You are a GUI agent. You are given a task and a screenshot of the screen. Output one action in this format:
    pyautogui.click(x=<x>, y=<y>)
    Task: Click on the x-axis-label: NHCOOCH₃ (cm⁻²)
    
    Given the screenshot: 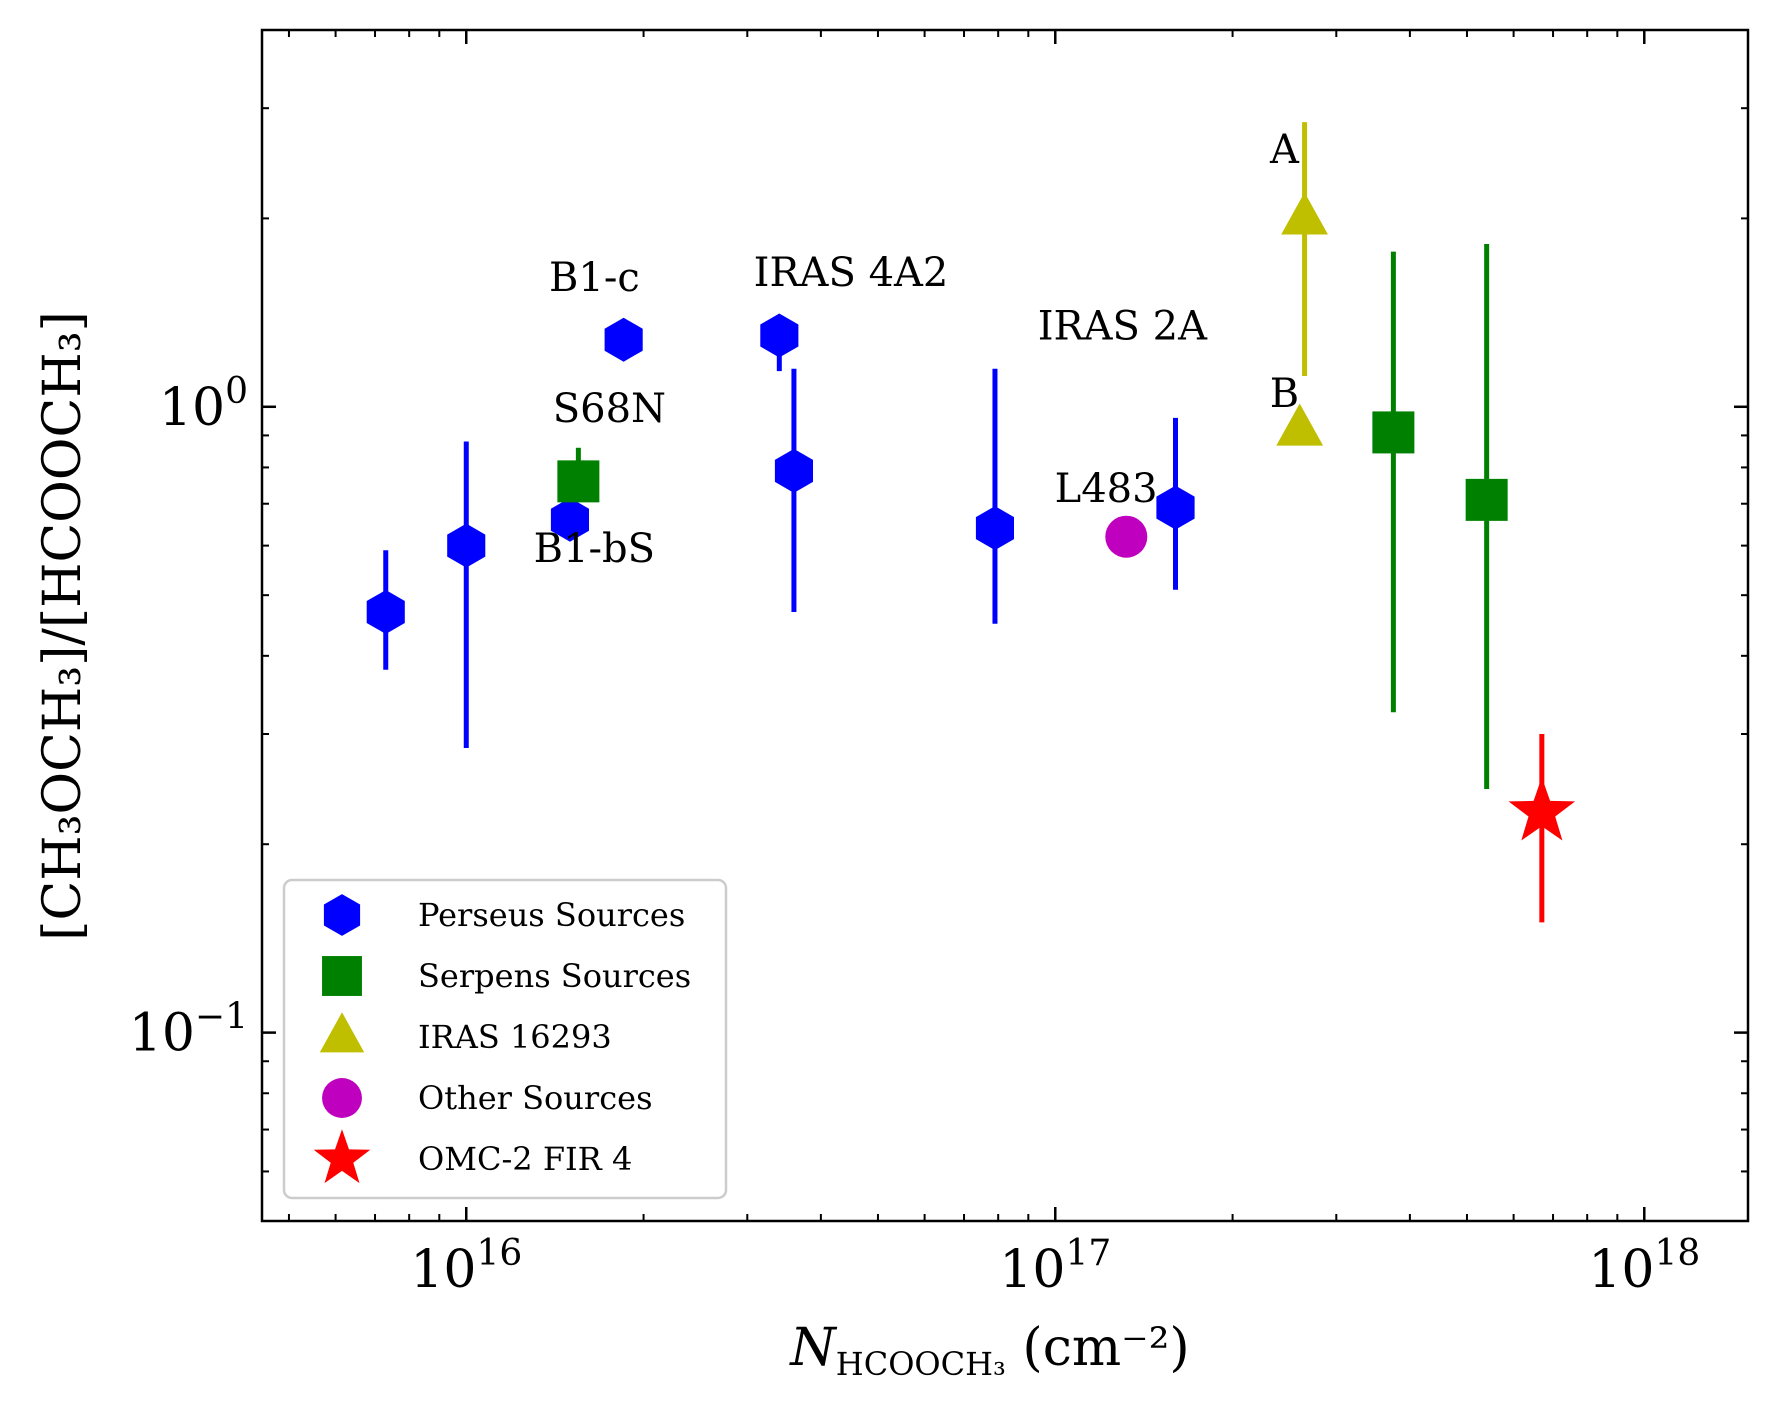 What is the action you would take?
    pyautogui.click(x=988, y=1350)
    